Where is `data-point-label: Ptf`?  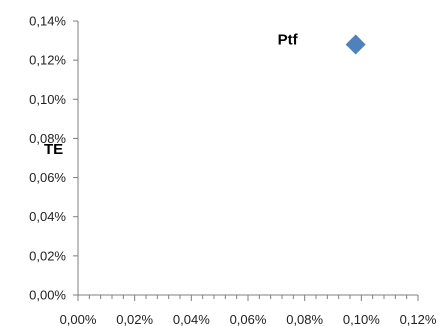 data-point-label: Ptf is located at coordinates (288, 39).